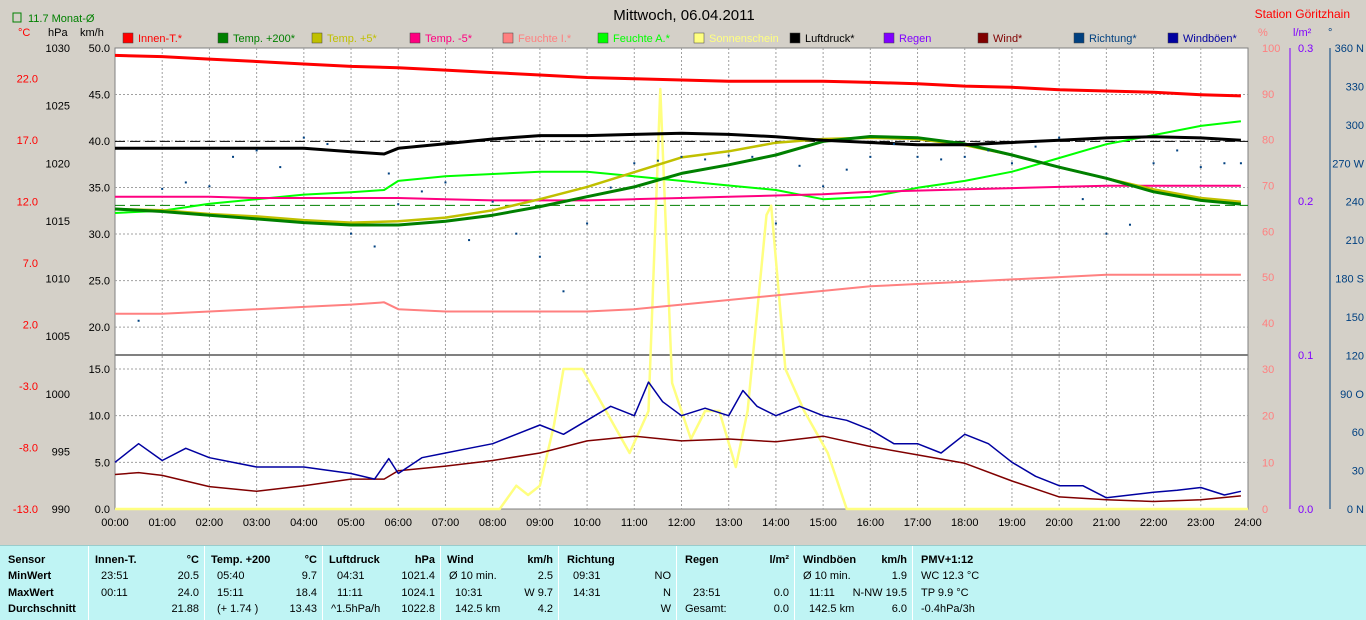  I want to click on x-tick-label: 21:00, so click(1107, 523).